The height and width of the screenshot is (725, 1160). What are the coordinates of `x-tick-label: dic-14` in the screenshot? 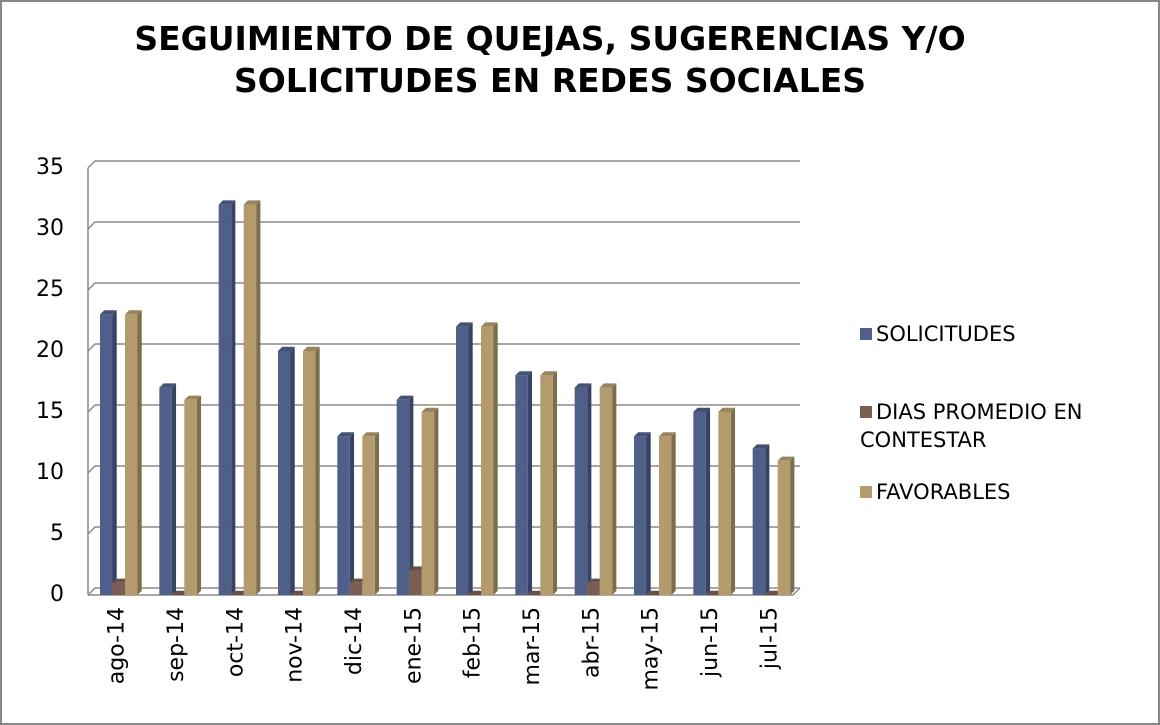 It's located at (354, 641).